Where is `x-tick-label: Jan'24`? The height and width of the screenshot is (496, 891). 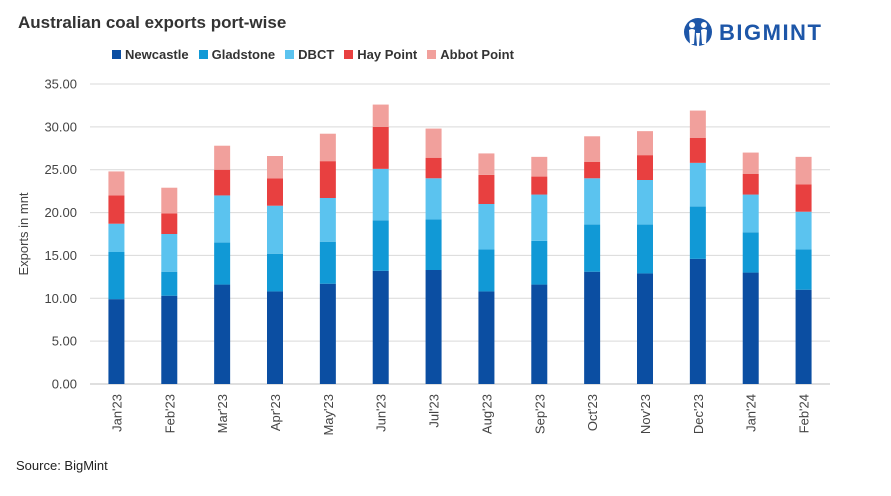
x-tick-label: Jan'24 is located at coordinates (751, 413).